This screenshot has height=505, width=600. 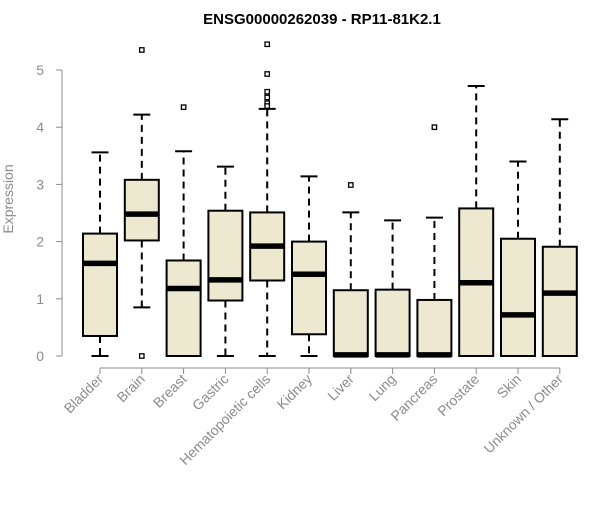 I want to click on x-tick-label: Prostate, so click(x=458, y=395).